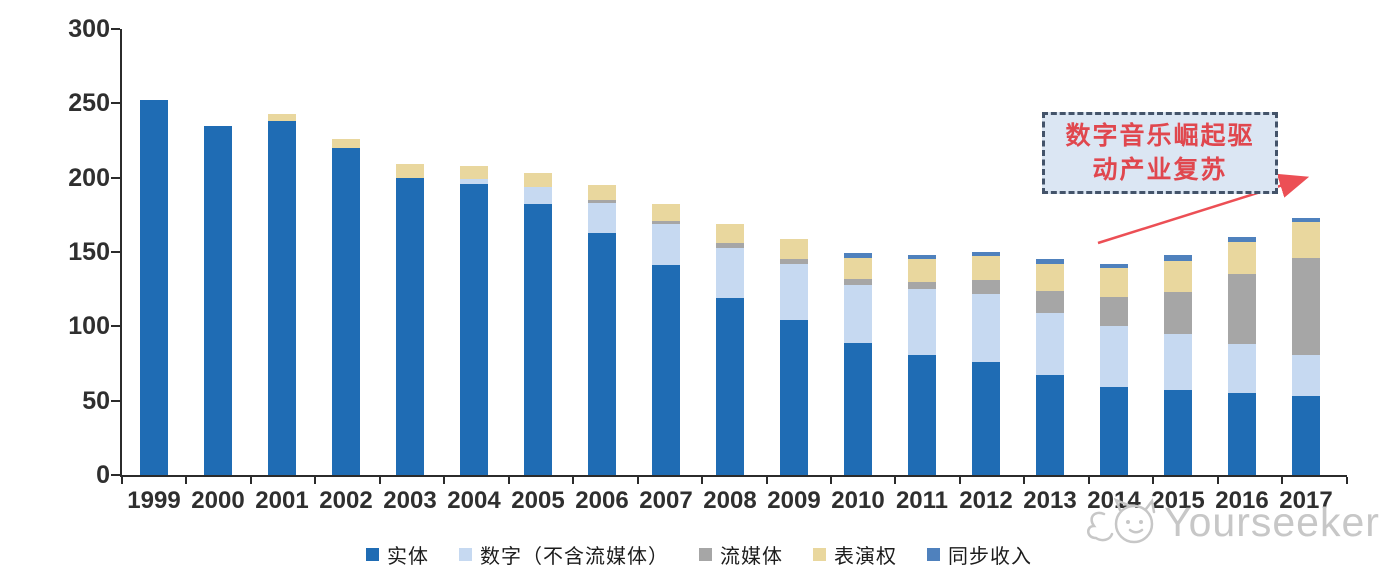  I want to click on x-axis-label-1999: 1999, so click(154, 500).